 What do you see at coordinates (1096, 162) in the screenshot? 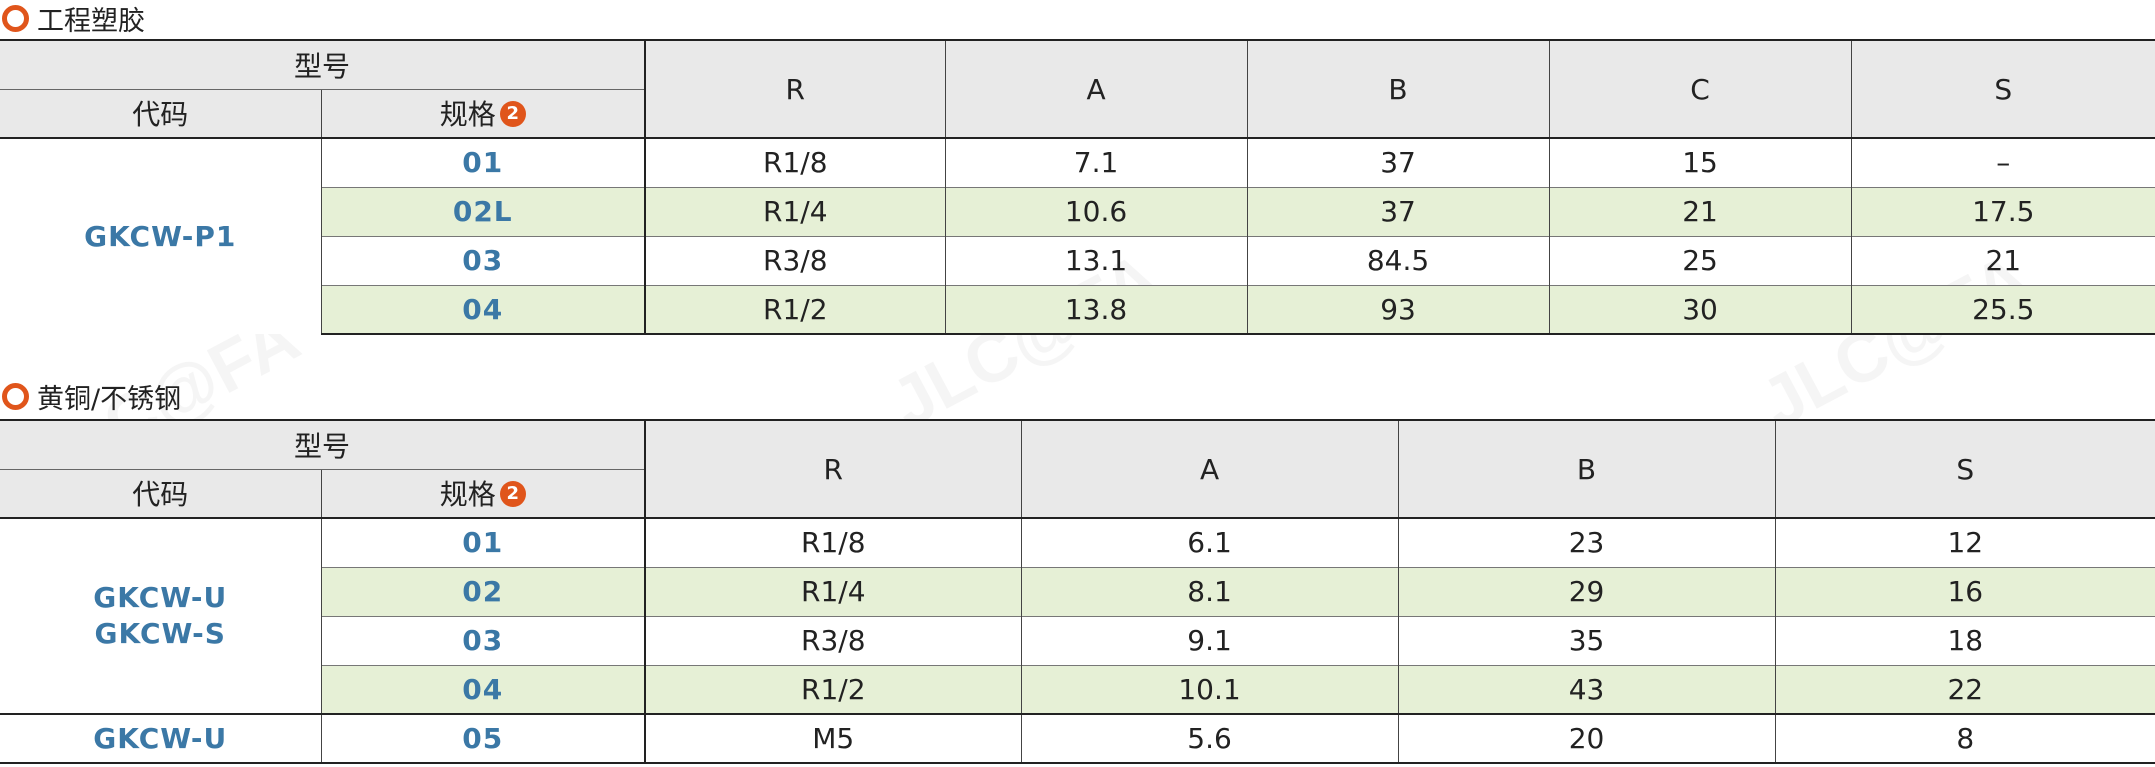
I see `value-cell: 7.1` at bounding box center [1096, 162].